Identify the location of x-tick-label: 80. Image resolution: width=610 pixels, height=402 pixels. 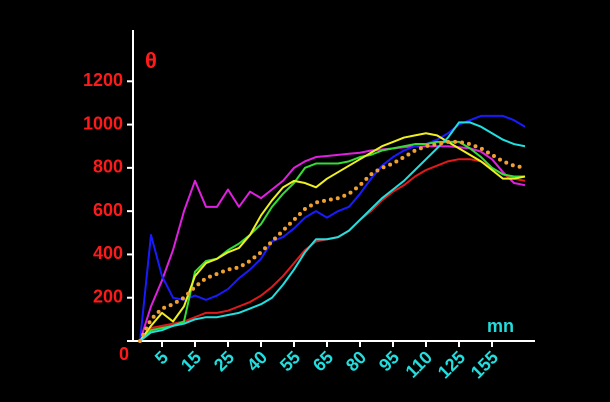
(356, 361).